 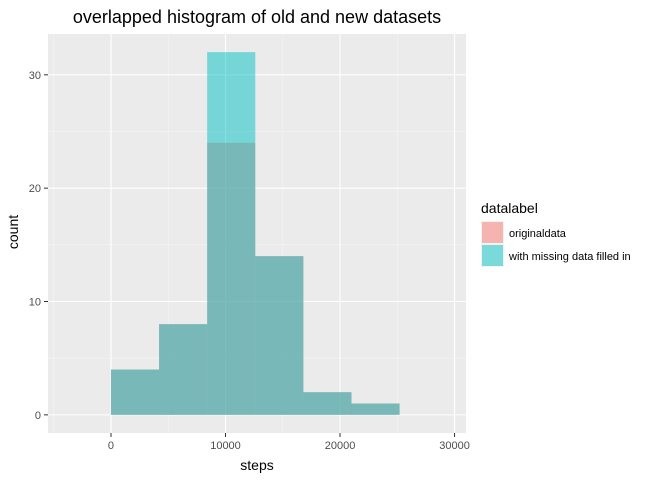 I want to click on y-tick-label: 0, so click(x=38, y=416).